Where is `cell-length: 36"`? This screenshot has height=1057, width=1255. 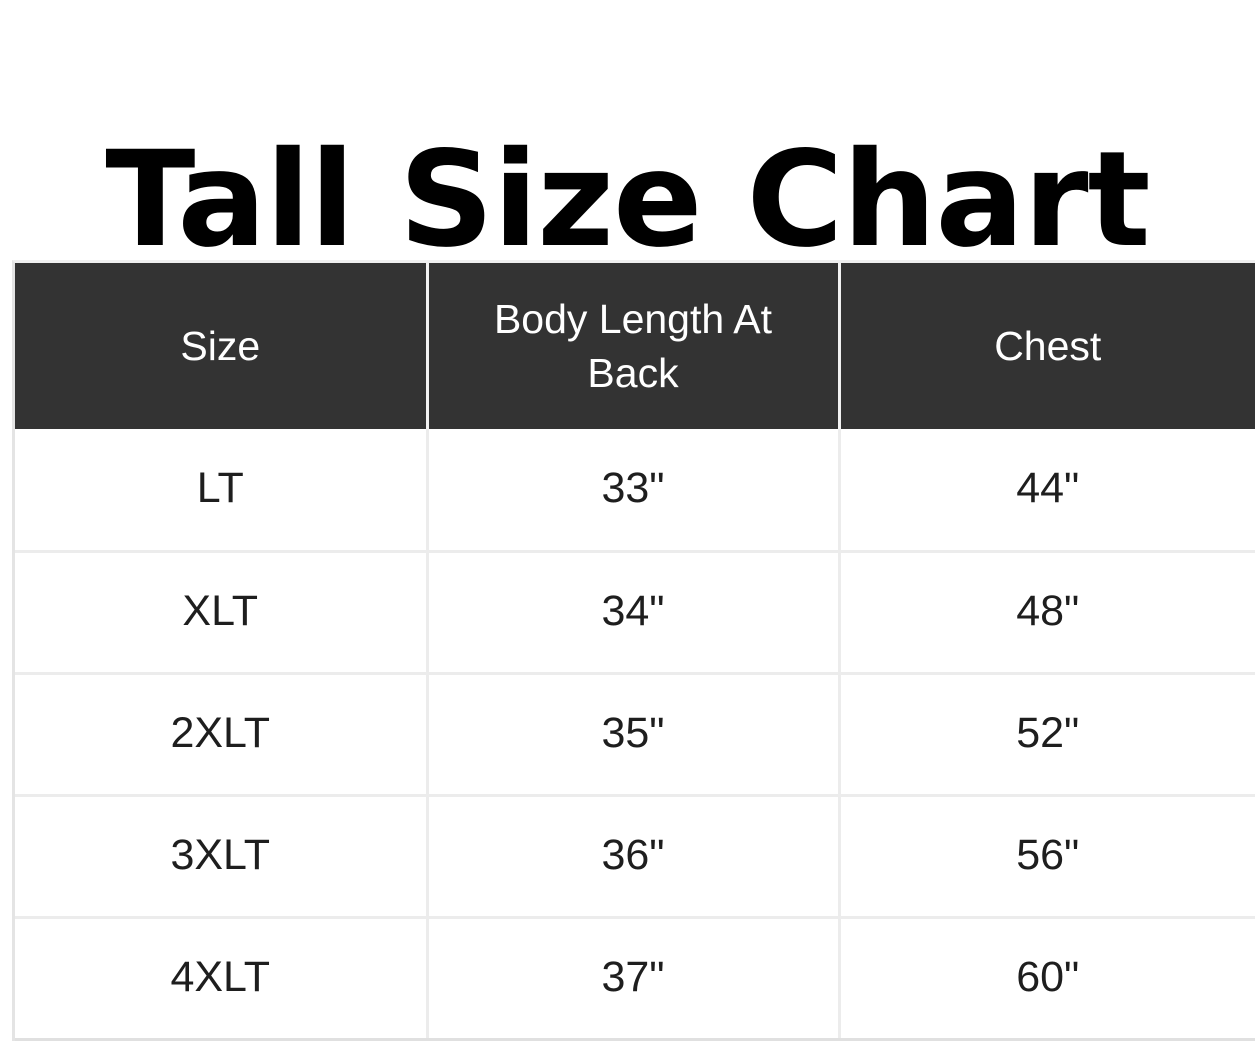 cell-length: 36" is located at coordinates (634, 857).